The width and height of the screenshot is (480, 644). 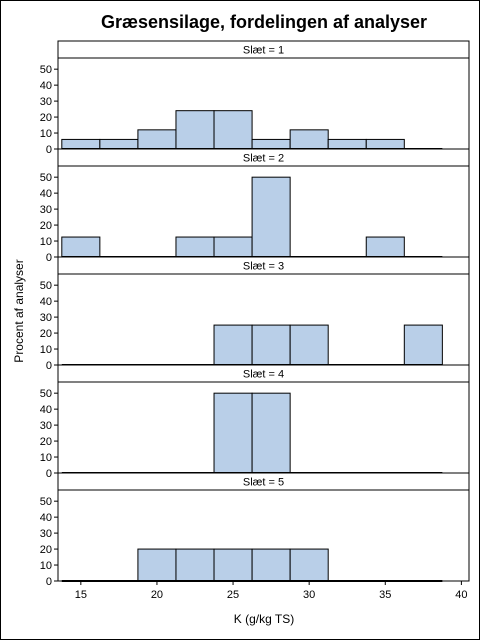 I want to click on panel-header-label: Slæt = 1, so click(x=263, y=51).